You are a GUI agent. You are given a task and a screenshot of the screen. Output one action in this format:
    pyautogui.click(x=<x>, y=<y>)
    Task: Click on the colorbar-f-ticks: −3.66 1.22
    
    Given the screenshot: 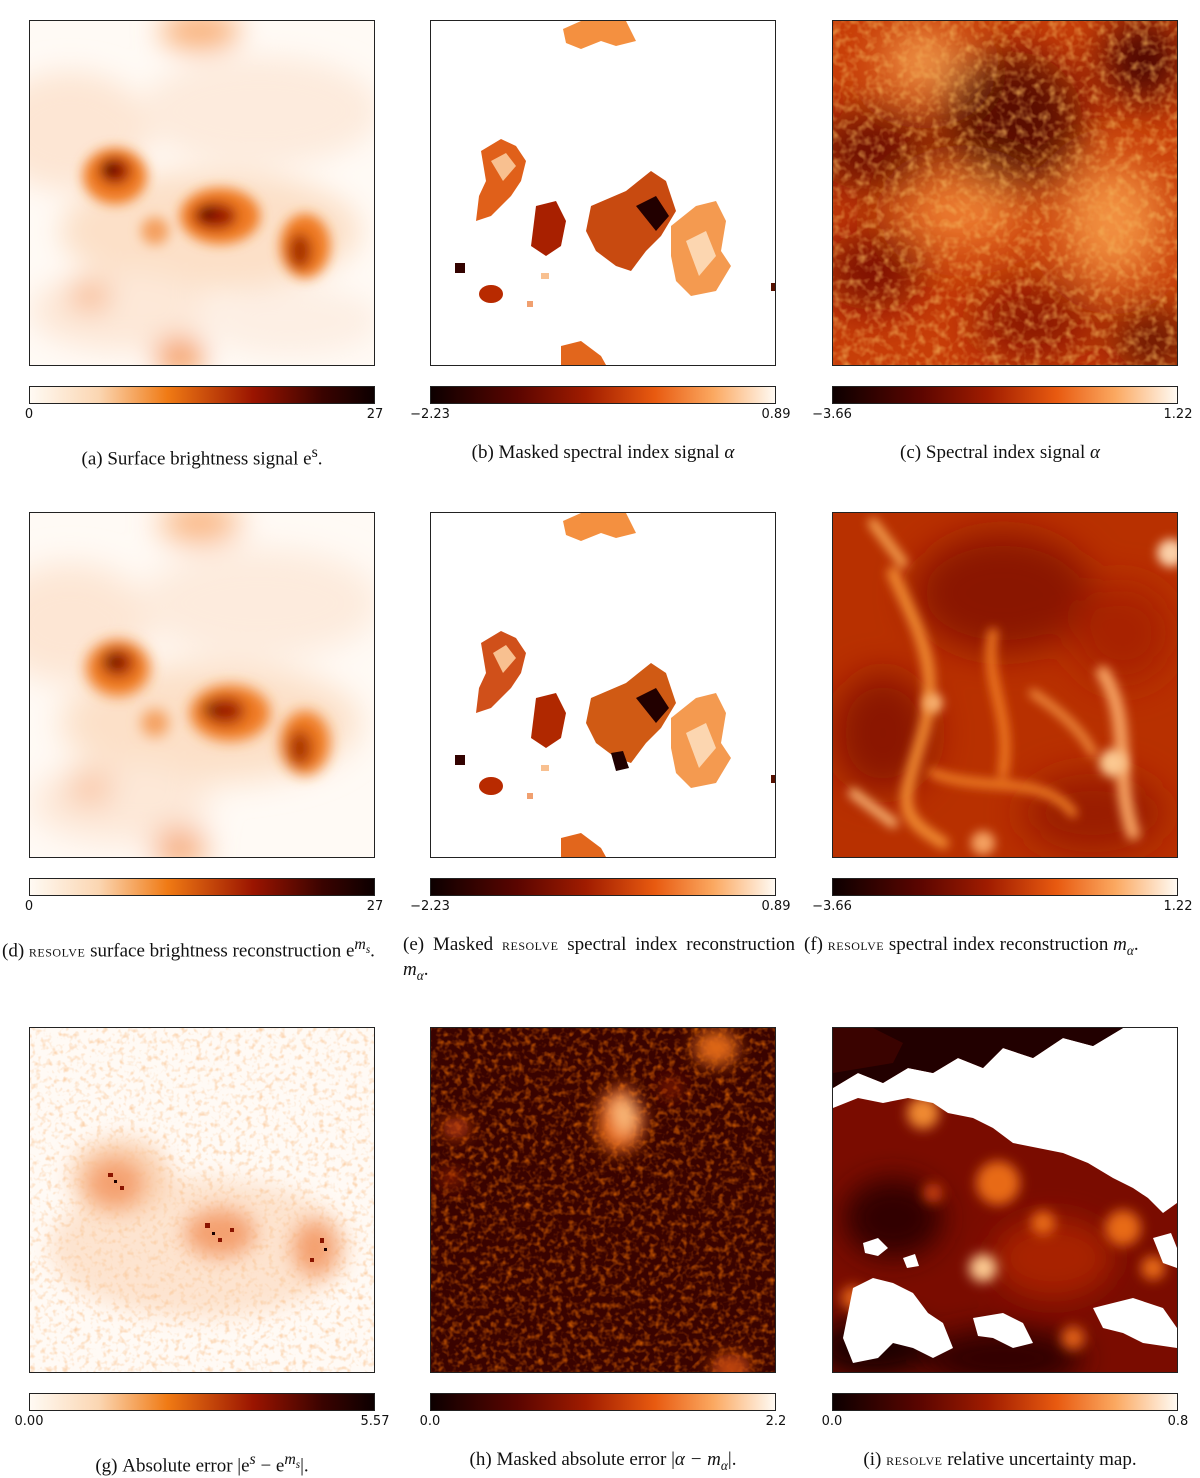 What is the action you would take?
    pyautogui.click(x=1004, y=907)
    